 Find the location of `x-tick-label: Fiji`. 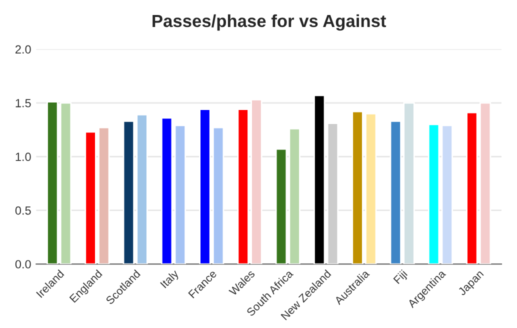

x-tick-label: Fiji is located at coordinates (401, 277).